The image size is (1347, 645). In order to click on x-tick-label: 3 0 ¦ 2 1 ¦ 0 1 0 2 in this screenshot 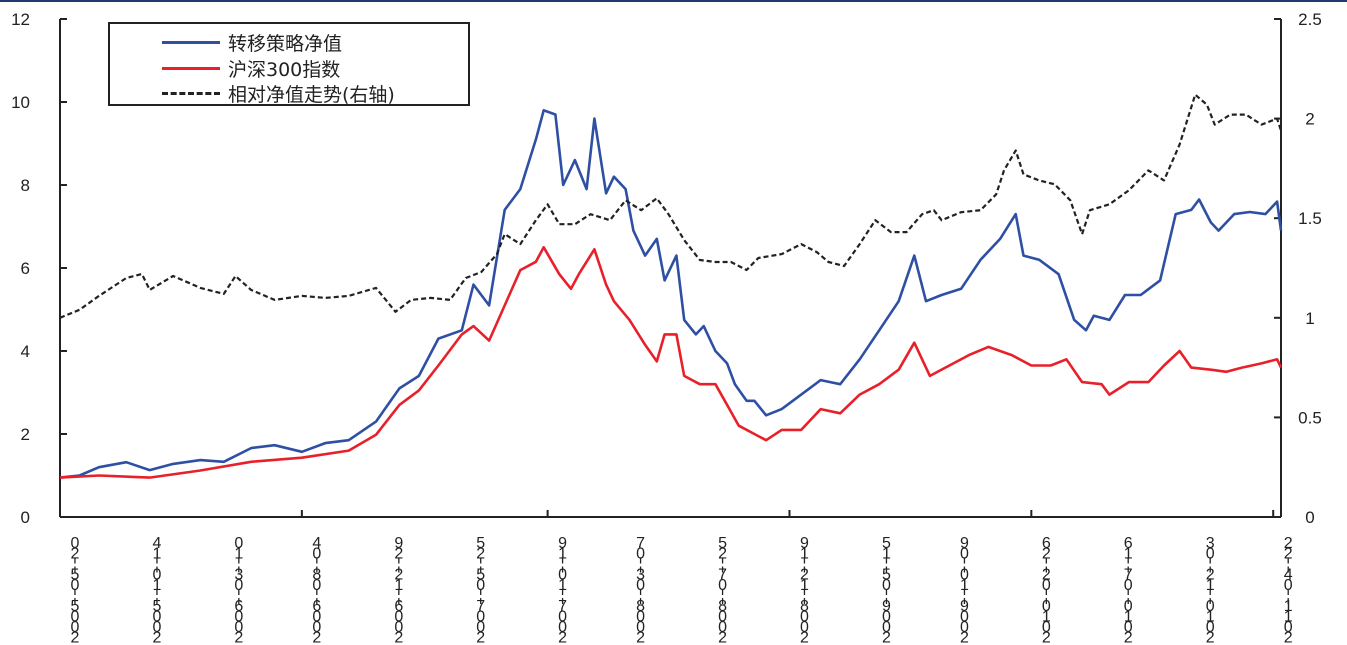, I will do `click(1210, 590)`.